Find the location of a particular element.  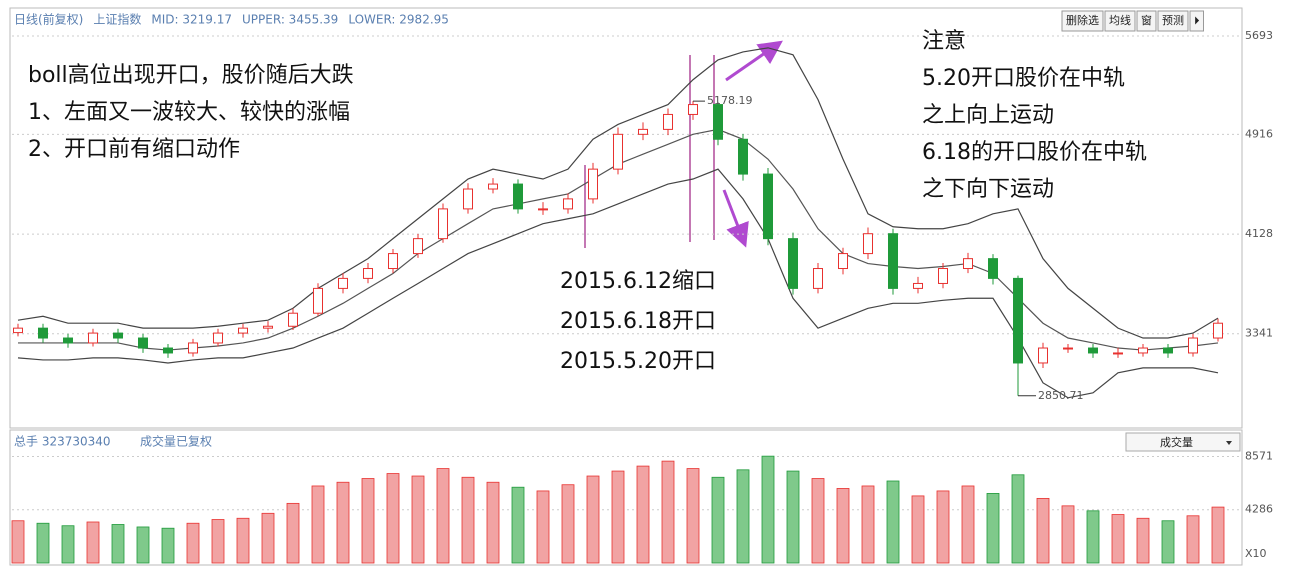

y-tick-label: 8571 is located at coordinates (1259, 456).